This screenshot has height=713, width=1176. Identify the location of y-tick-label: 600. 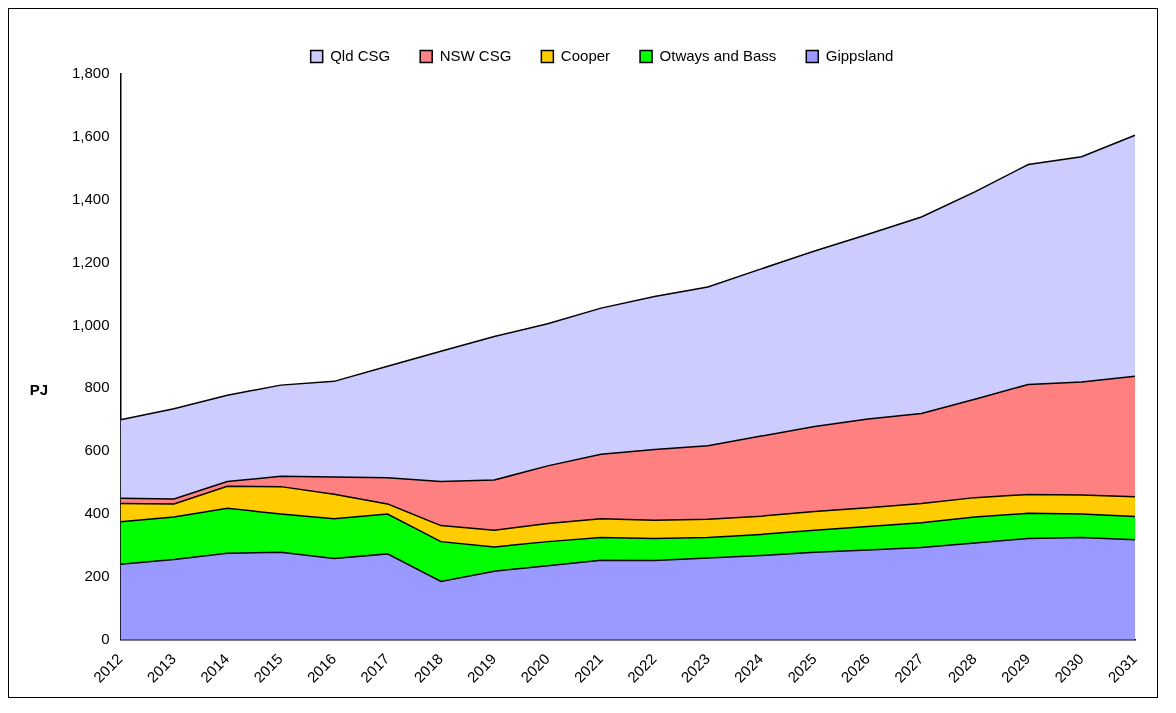
(97, 450).